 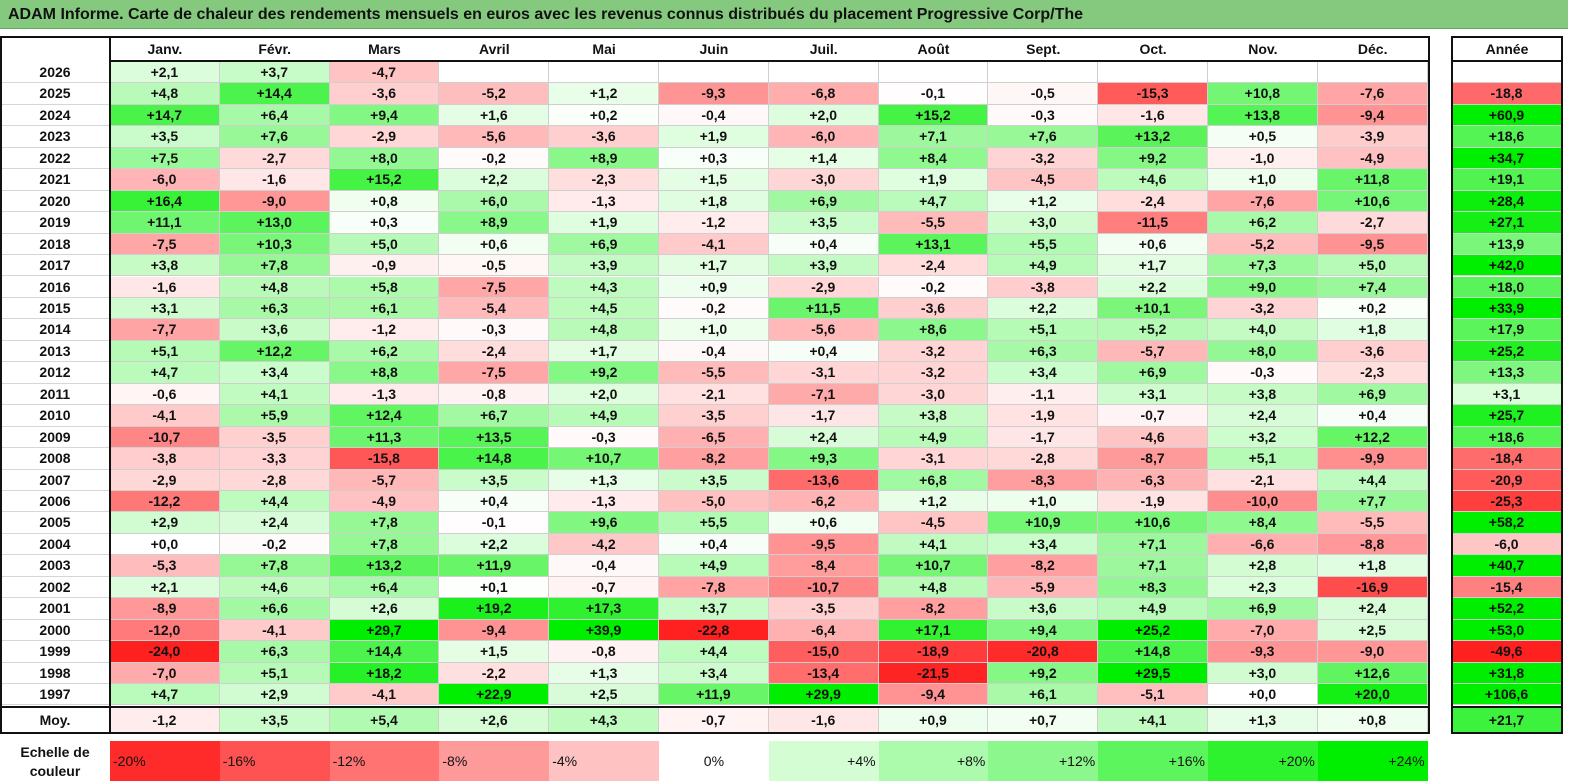 What do you see at coordinates (933, 480) in the screenshot?
I see `heatmap-cell: +6,8` at bounding box center [933, 480].